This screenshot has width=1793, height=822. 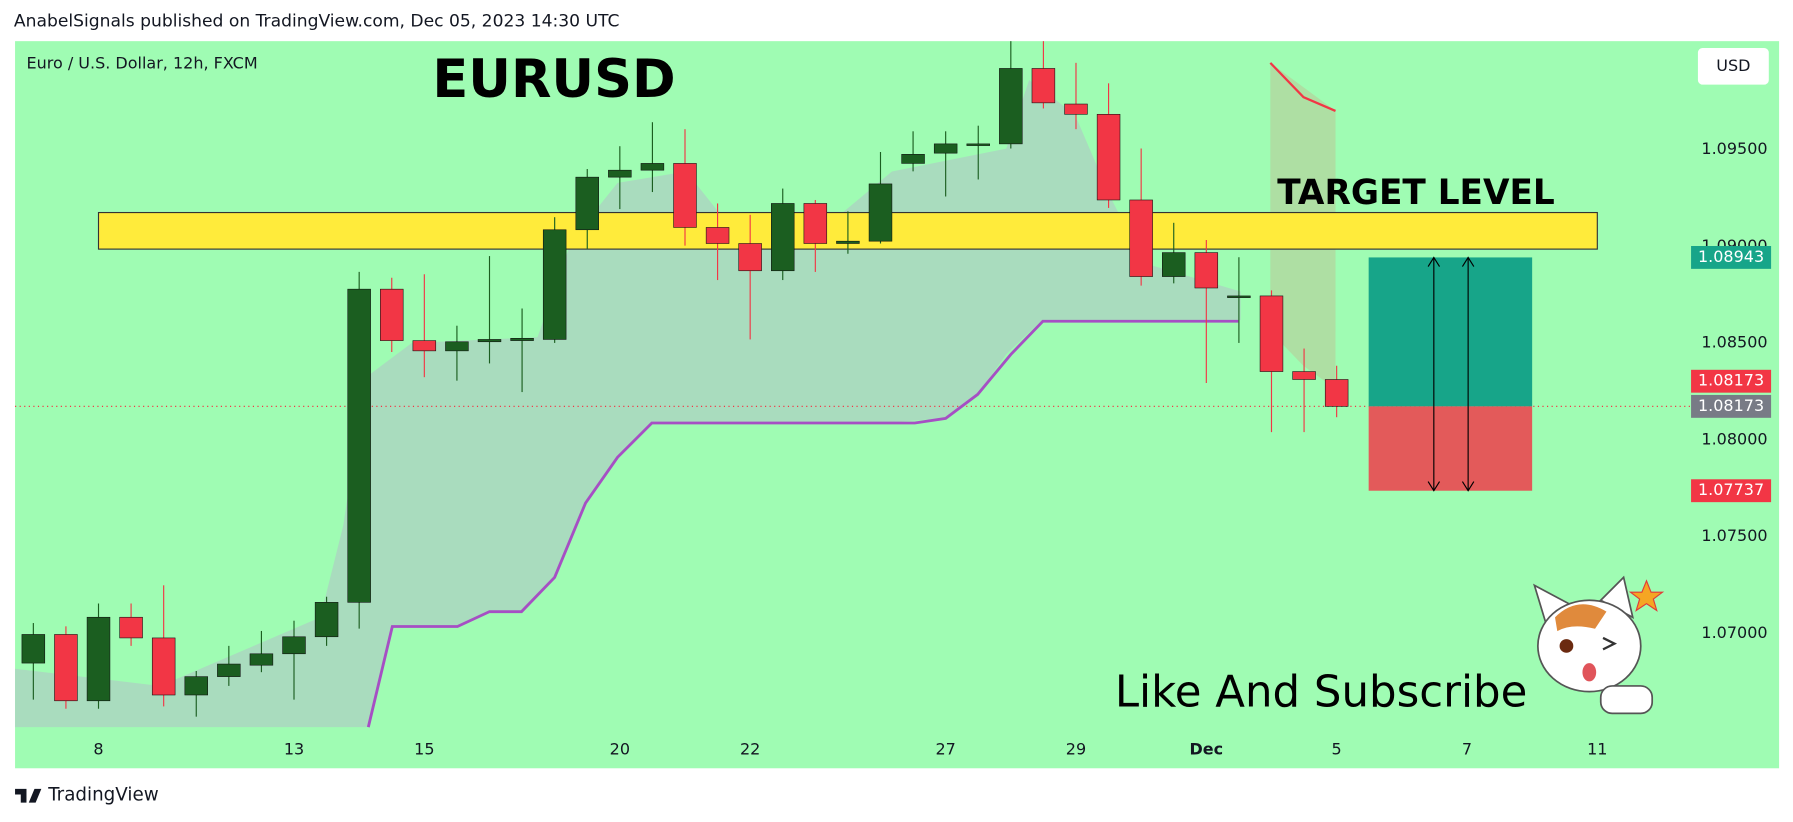 What do you see at coordinates (1467, 748) in the screenshot?
I see `x-tick-label: 7` at bounding box center [1467, 748].